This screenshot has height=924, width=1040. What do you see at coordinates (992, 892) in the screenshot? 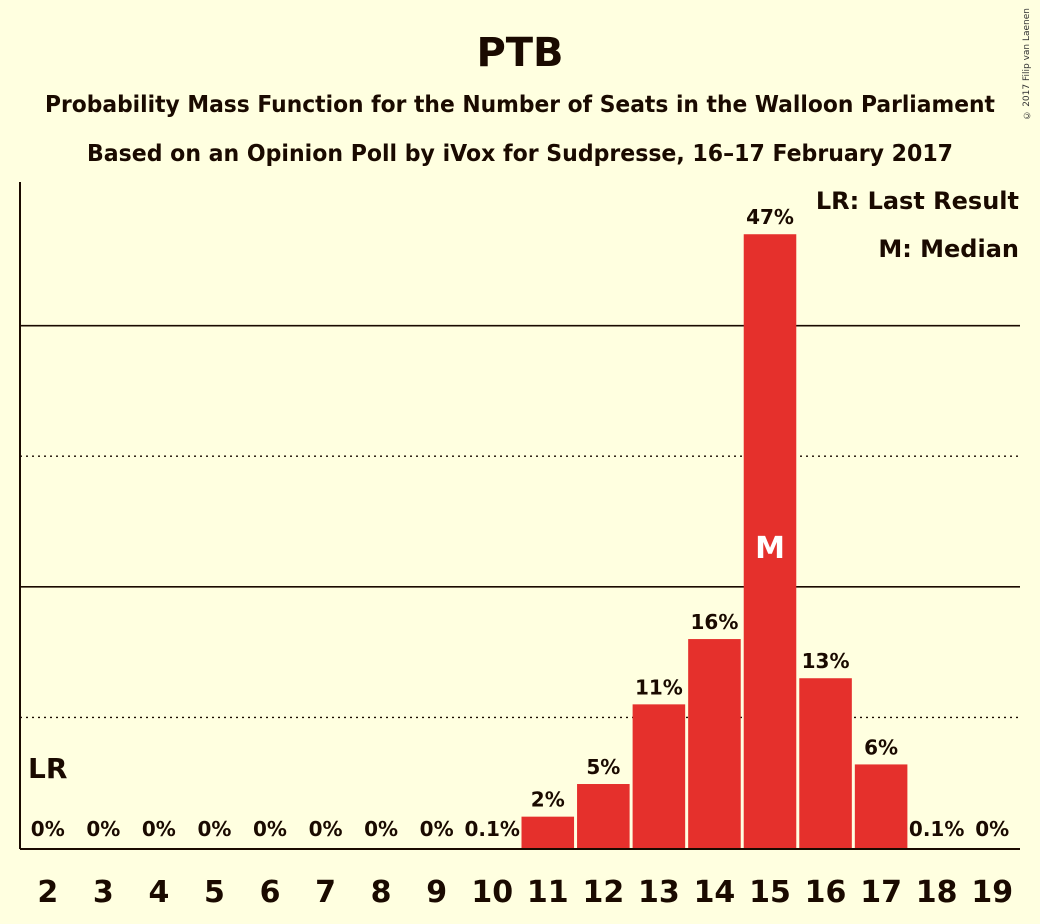
I see `x-tick-19: 19` at bounding box center [992, 892].